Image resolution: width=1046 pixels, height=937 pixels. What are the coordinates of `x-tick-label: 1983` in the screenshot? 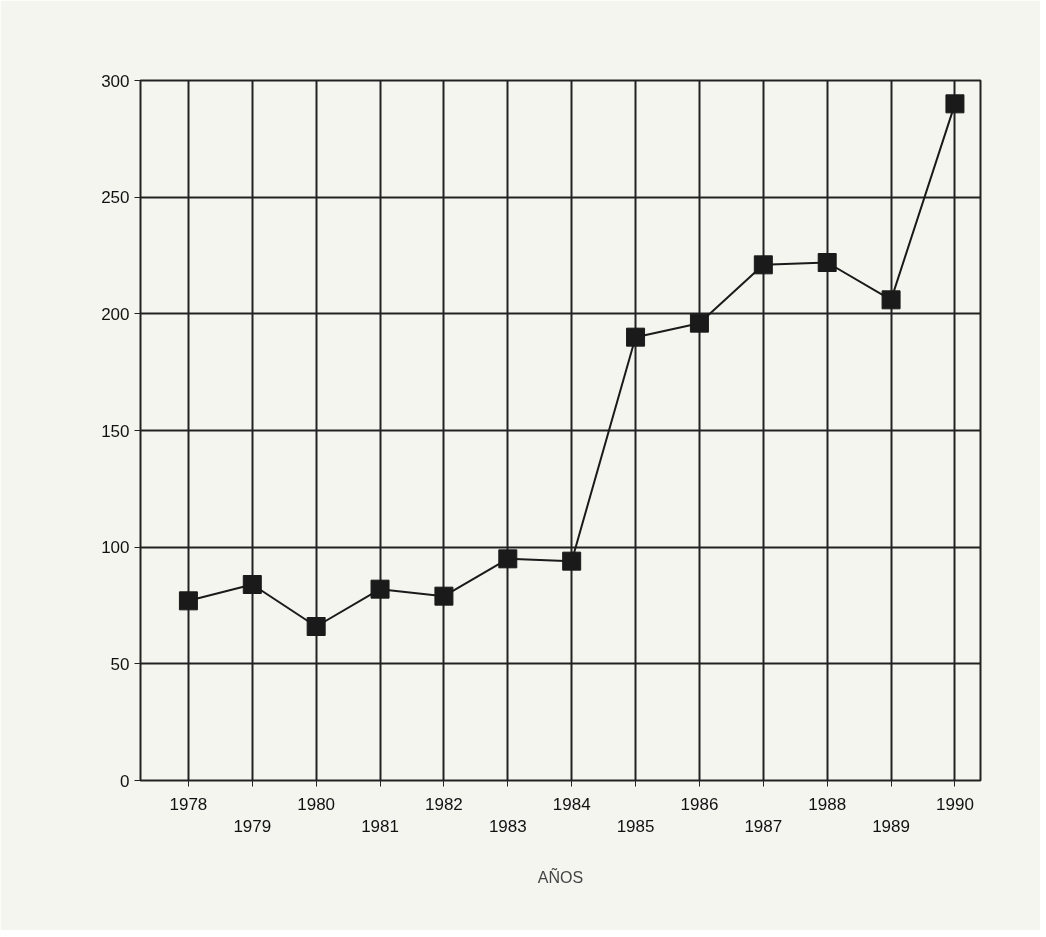 It's located at (507, 827).